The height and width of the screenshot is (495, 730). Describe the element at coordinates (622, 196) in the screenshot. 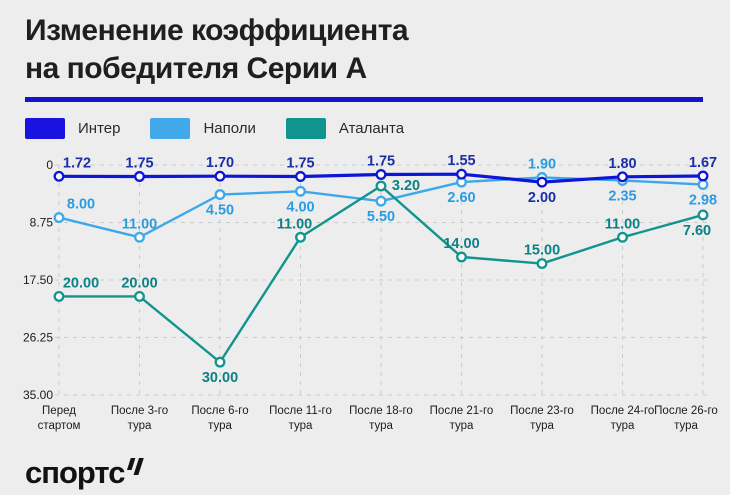

I see `value-label-napoli: 2.35` at that location.